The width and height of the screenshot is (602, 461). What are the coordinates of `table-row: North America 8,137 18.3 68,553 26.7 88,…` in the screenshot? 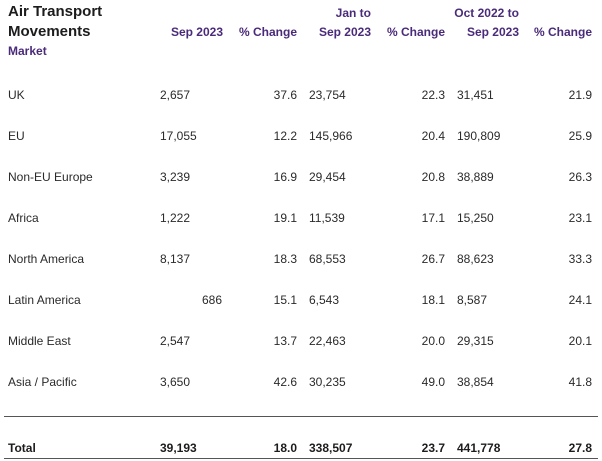 It's located at (301, 260).